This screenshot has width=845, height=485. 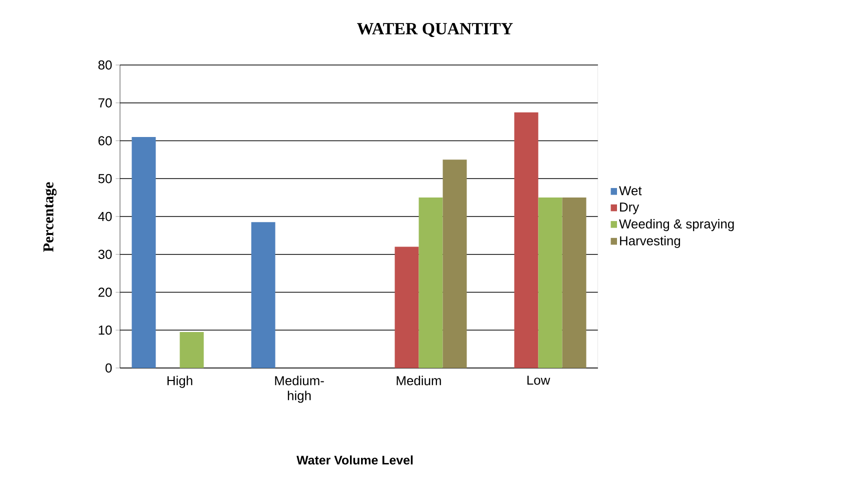 I want to click on y-axis-title: Percentage, so click(x=50, y=217).